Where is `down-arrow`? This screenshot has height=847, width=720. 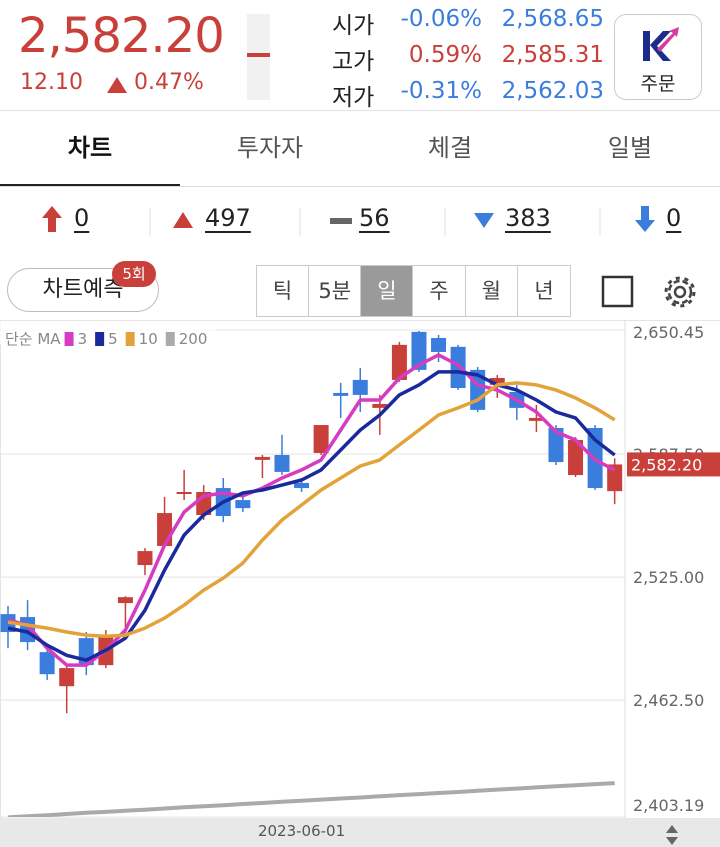
down-arrow is located at coordinates (645, 219).